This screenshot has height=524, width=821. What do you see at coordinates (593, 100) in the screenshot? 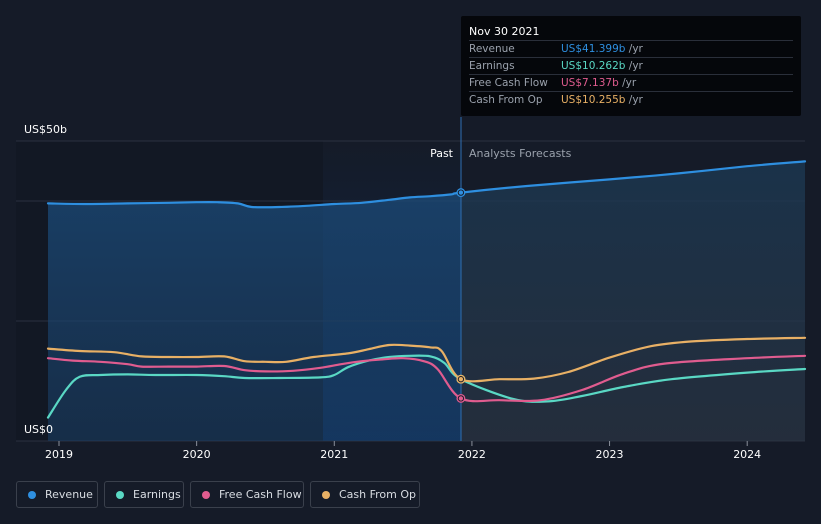
I see `tooltip-value: US$10.255b` at bounding box center [593, 100].